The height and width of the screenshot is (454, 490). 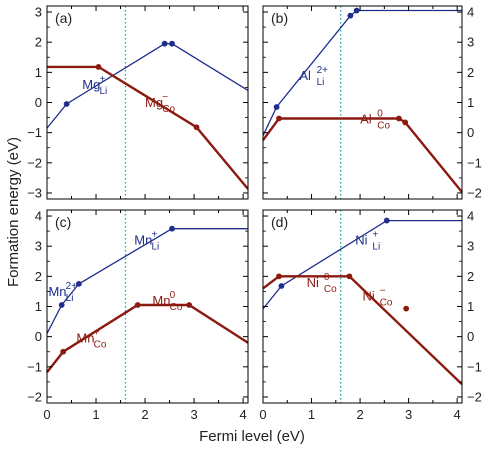 I want to click on series-label: Mg Li+, so click(x=94, y=85).